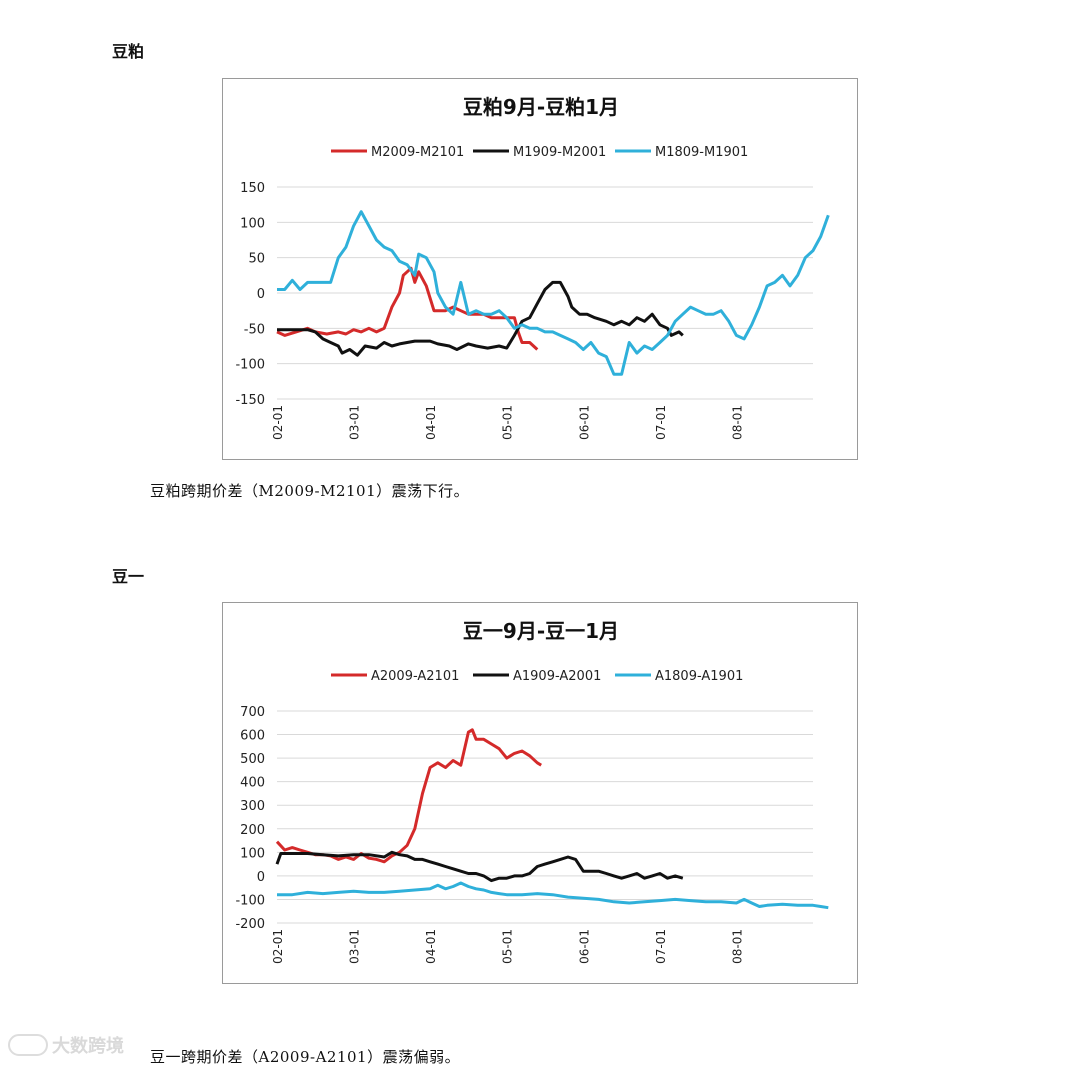  Describe the element at coordinates (559, 152) in the screenshot. I see `legend-label: M1909-M2001` at that location.